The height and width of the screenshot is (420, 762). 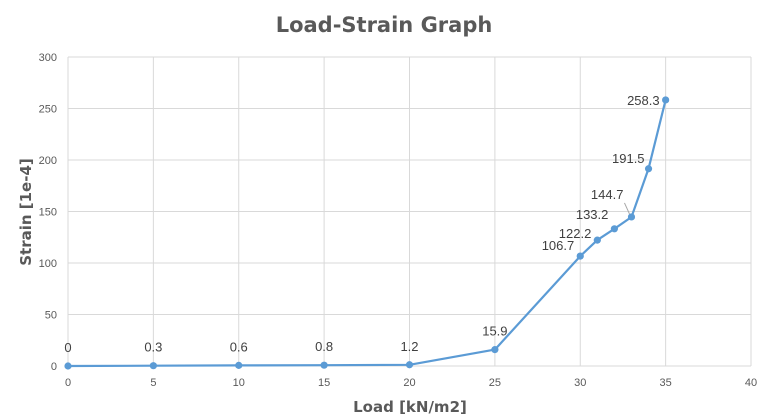 What do you see at coordinates (410, 407) in the screenshot?
I see `x-axis-title: Load [kN/m2]` at bounding box center [410, 407].